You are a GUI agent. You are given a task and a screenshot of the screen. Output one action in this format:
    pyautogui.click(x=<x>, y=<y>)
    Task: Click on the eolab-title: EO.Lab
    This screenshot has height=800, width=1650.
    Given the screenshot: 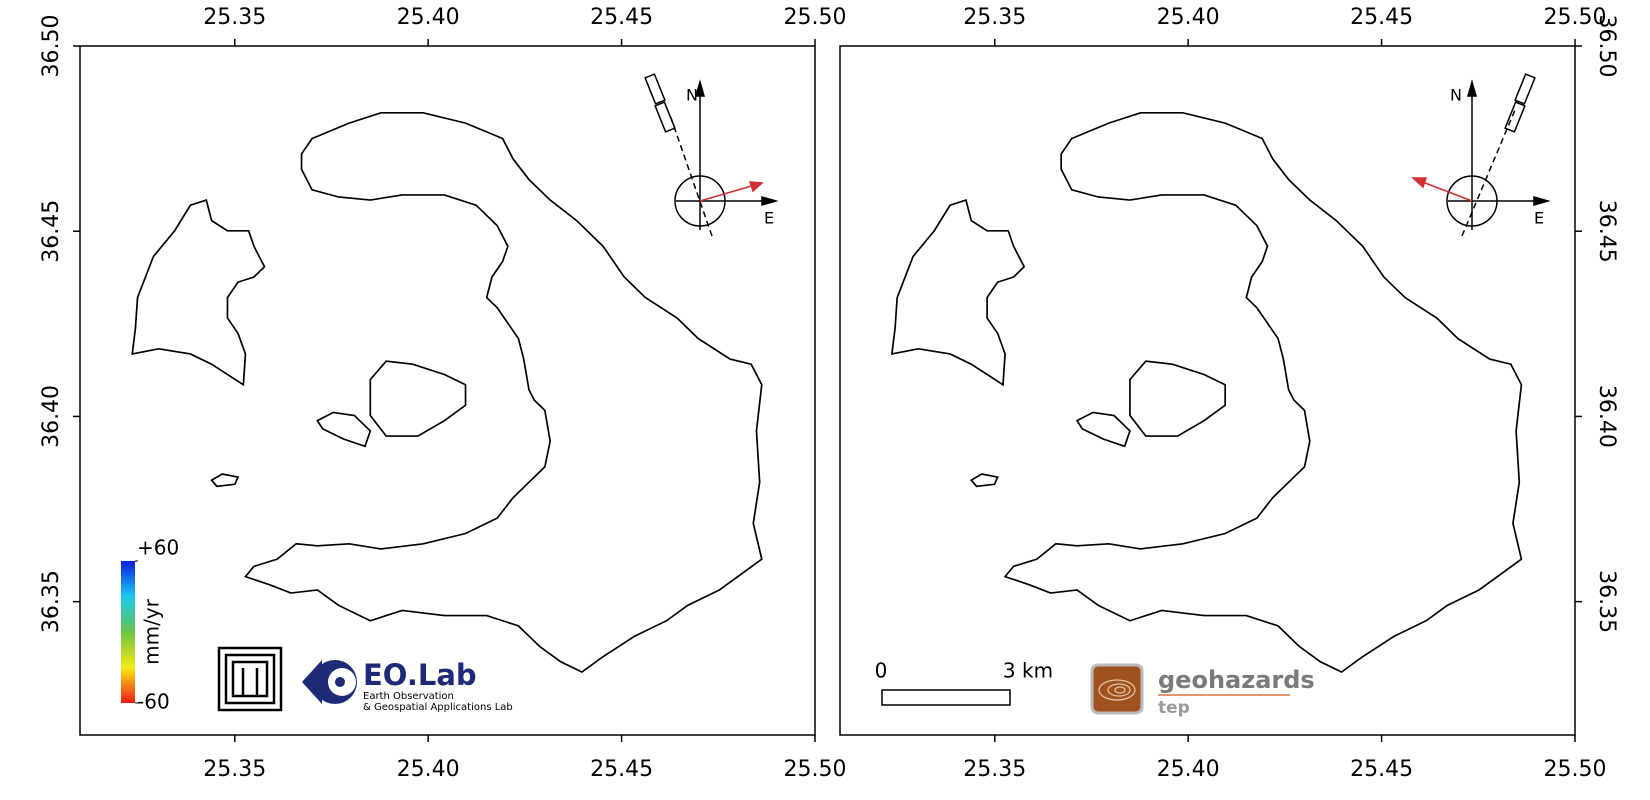 What is the action you would take?
    pyautogui.click(x=420, y=675)
    